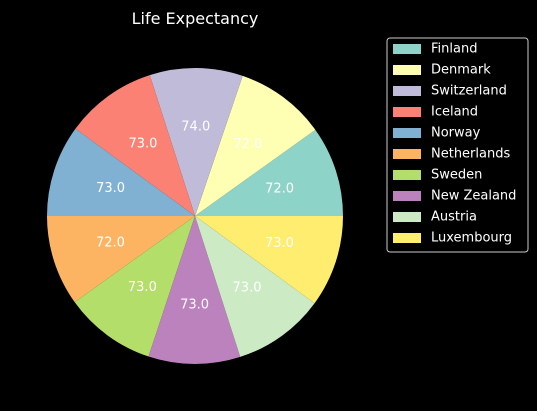  What do you see at coordinates (247, 144) in the screenshot?
I see `slice-value-label-denmark: 72.0` at bounding box center [247, 144].